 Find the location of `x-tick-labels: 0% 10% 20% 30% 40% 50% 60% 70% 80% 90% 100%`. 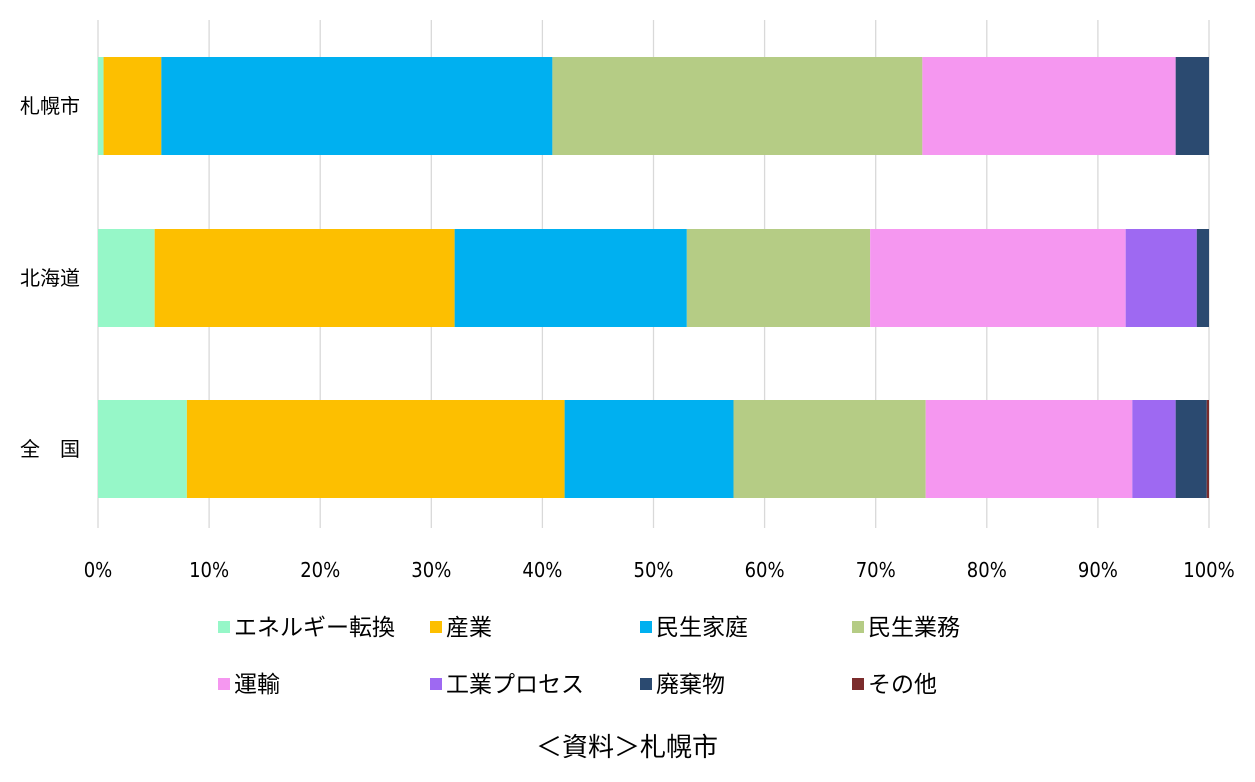

x-tick-labels: 0% 10% 20% 30% 40% 50% 60% 70% 80% 90% 100% is located at coordinates (659, 570).